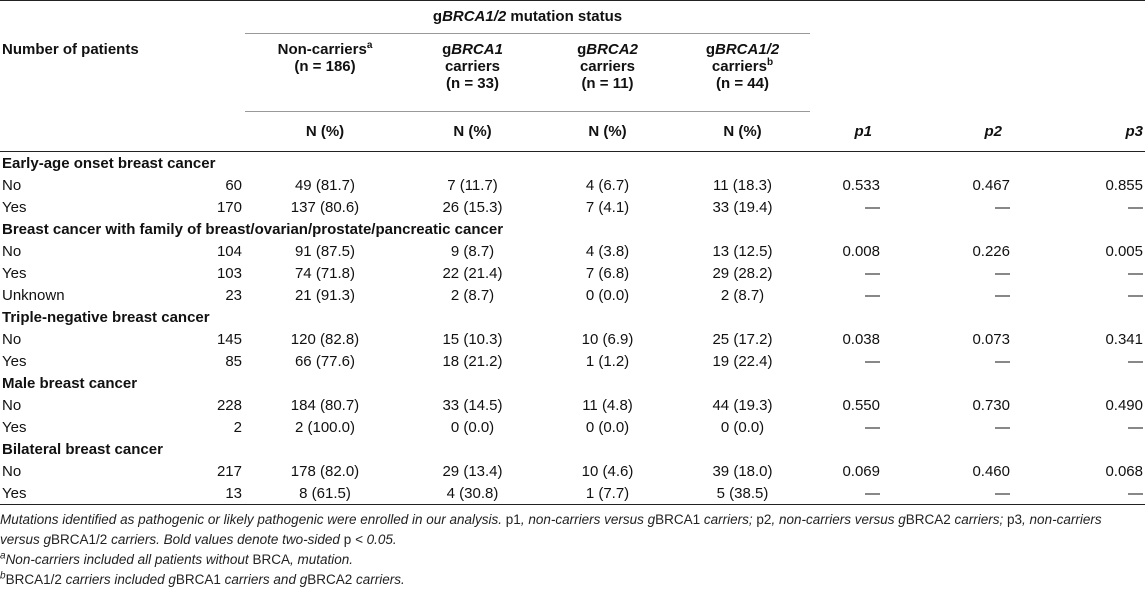  What do you see at coordinates (742, 131) in the screenshot?
I see `unit-brca12: N (%)` at bounding box center [742, 131].